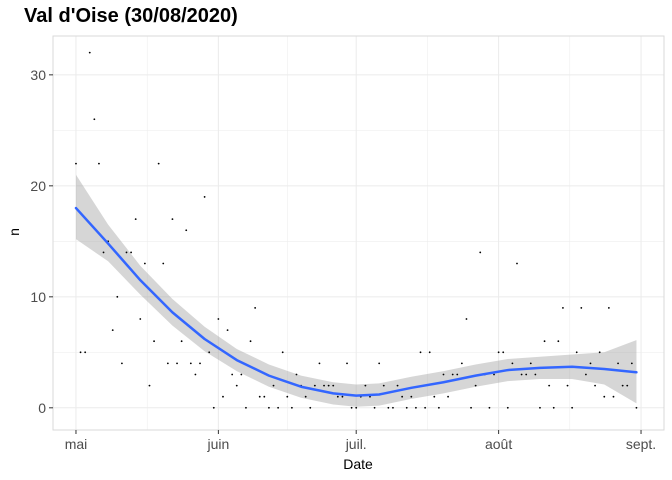 The width and height of the screenshot is (672, 480). I want to click on x-axis: mai juin juil. août sept., so click(360, 441).